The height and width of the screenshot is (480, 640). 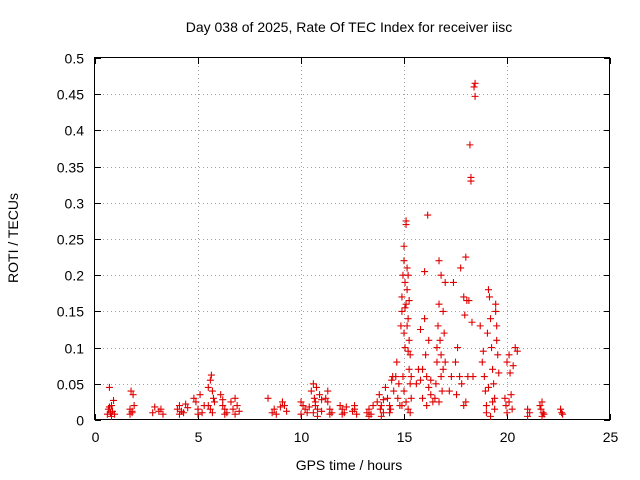 I want to click on y-tick-label: 0, so click(x=80, y=421).